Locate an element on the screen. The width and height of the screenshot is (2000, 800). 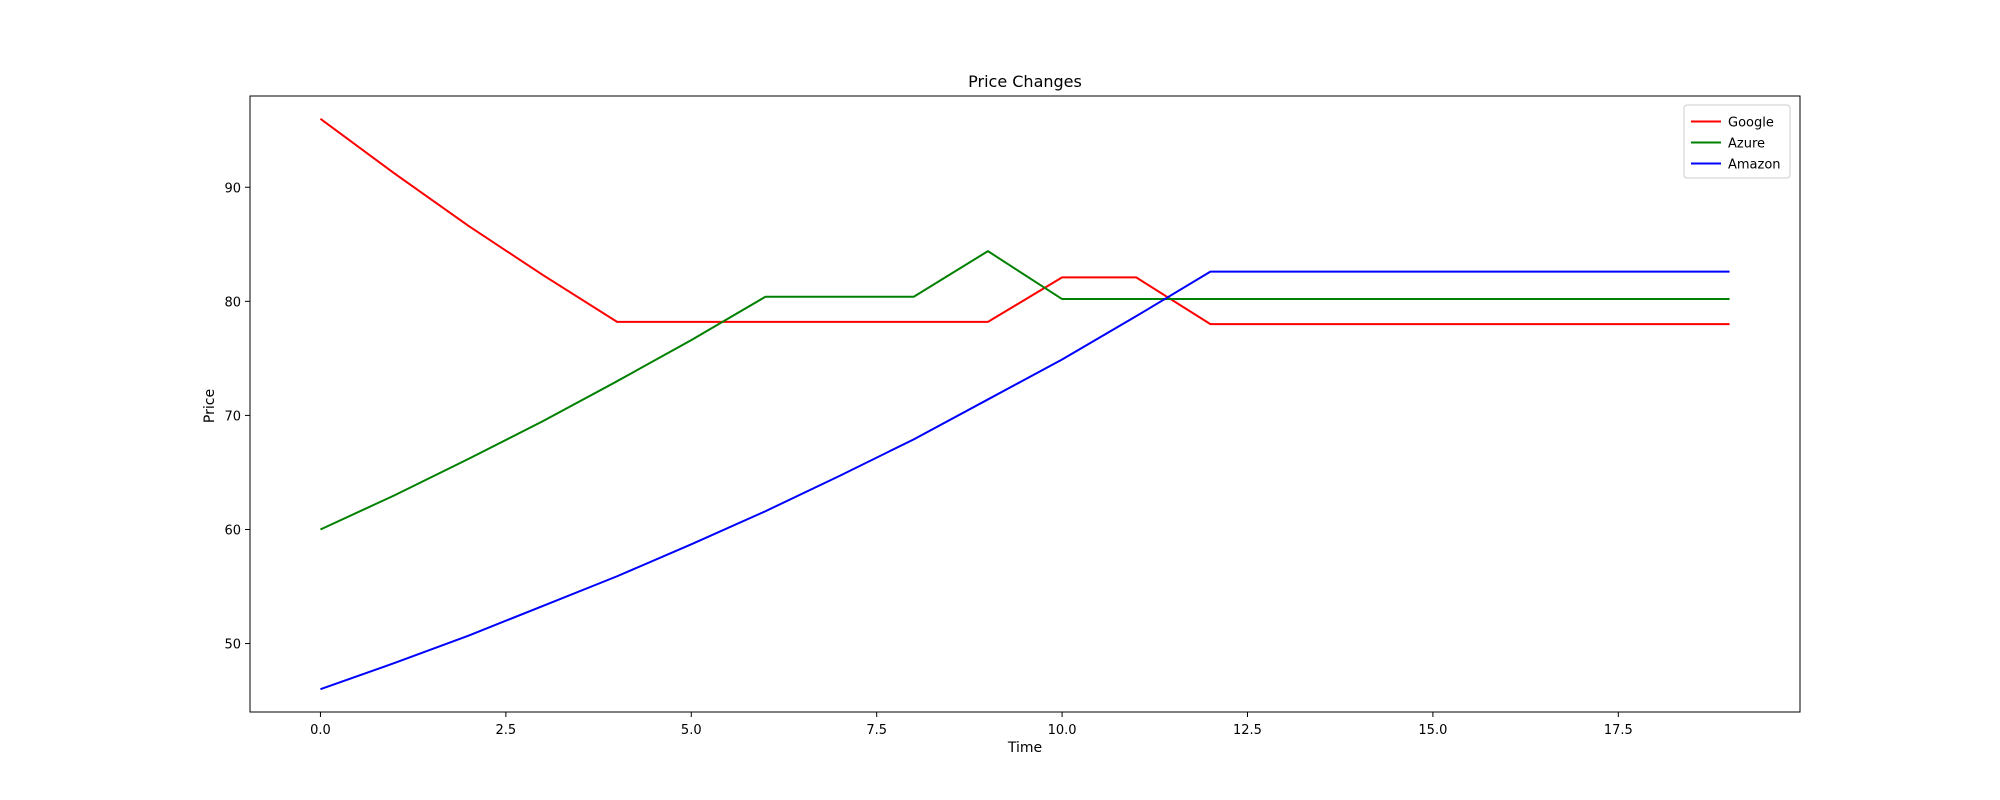
legend-label-azure: Azure is located at coordinates (1746, 144).